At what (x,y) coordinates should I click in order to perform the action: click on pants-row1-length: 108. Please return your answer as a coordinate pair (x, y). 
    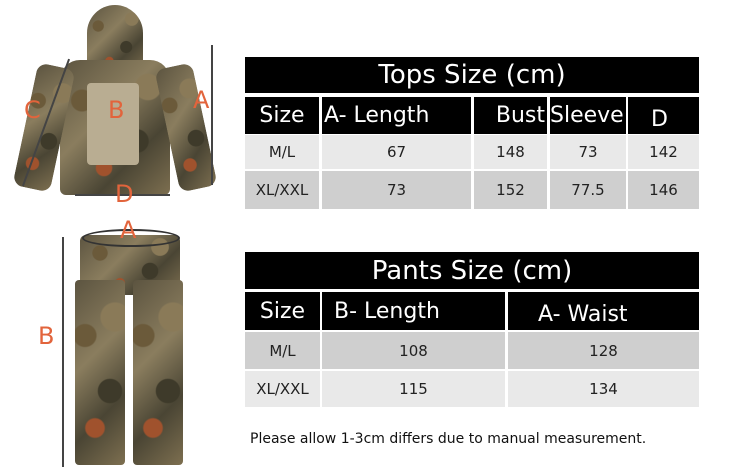
    Looking at the image, I should click on (413, 350).